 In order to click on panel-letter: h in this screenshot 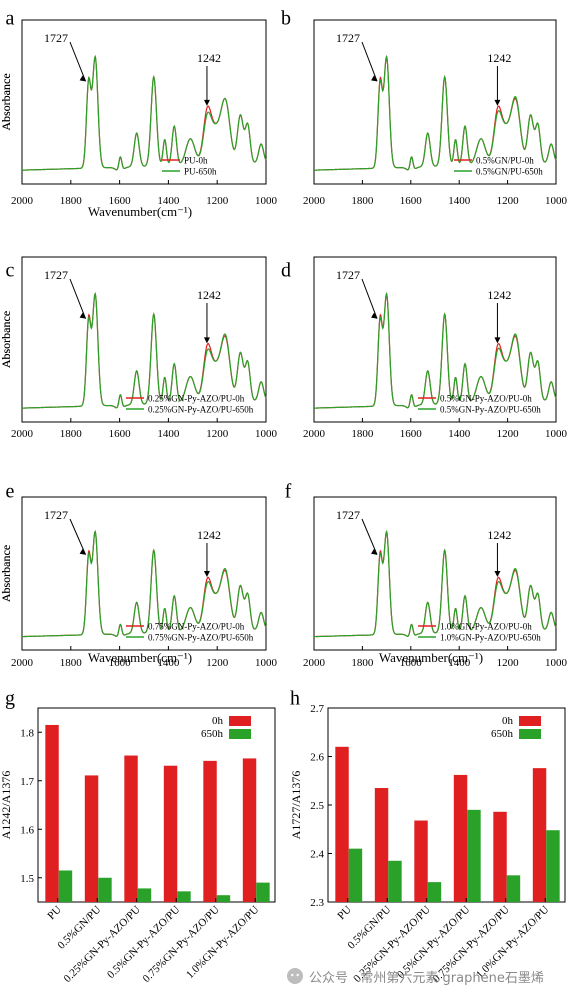, I will do `click(295, 699)`.